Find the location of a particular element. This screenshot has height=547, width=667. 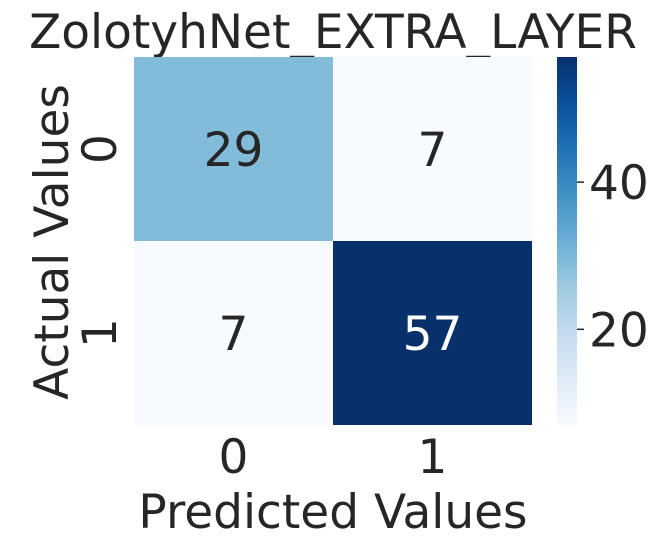

heatmap-cell-r0-c0 is located at coordinates (233, 149).